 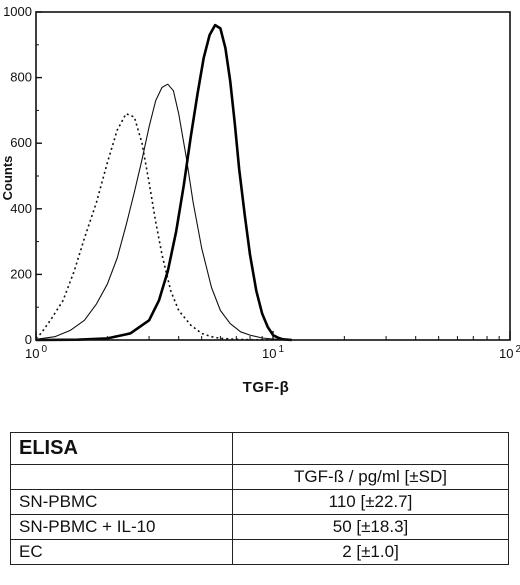 What do you see at coordinates (370, 552) in the screenshot?
I see `row-value: 2 [±1.0]` at bounding box center [370, 552].